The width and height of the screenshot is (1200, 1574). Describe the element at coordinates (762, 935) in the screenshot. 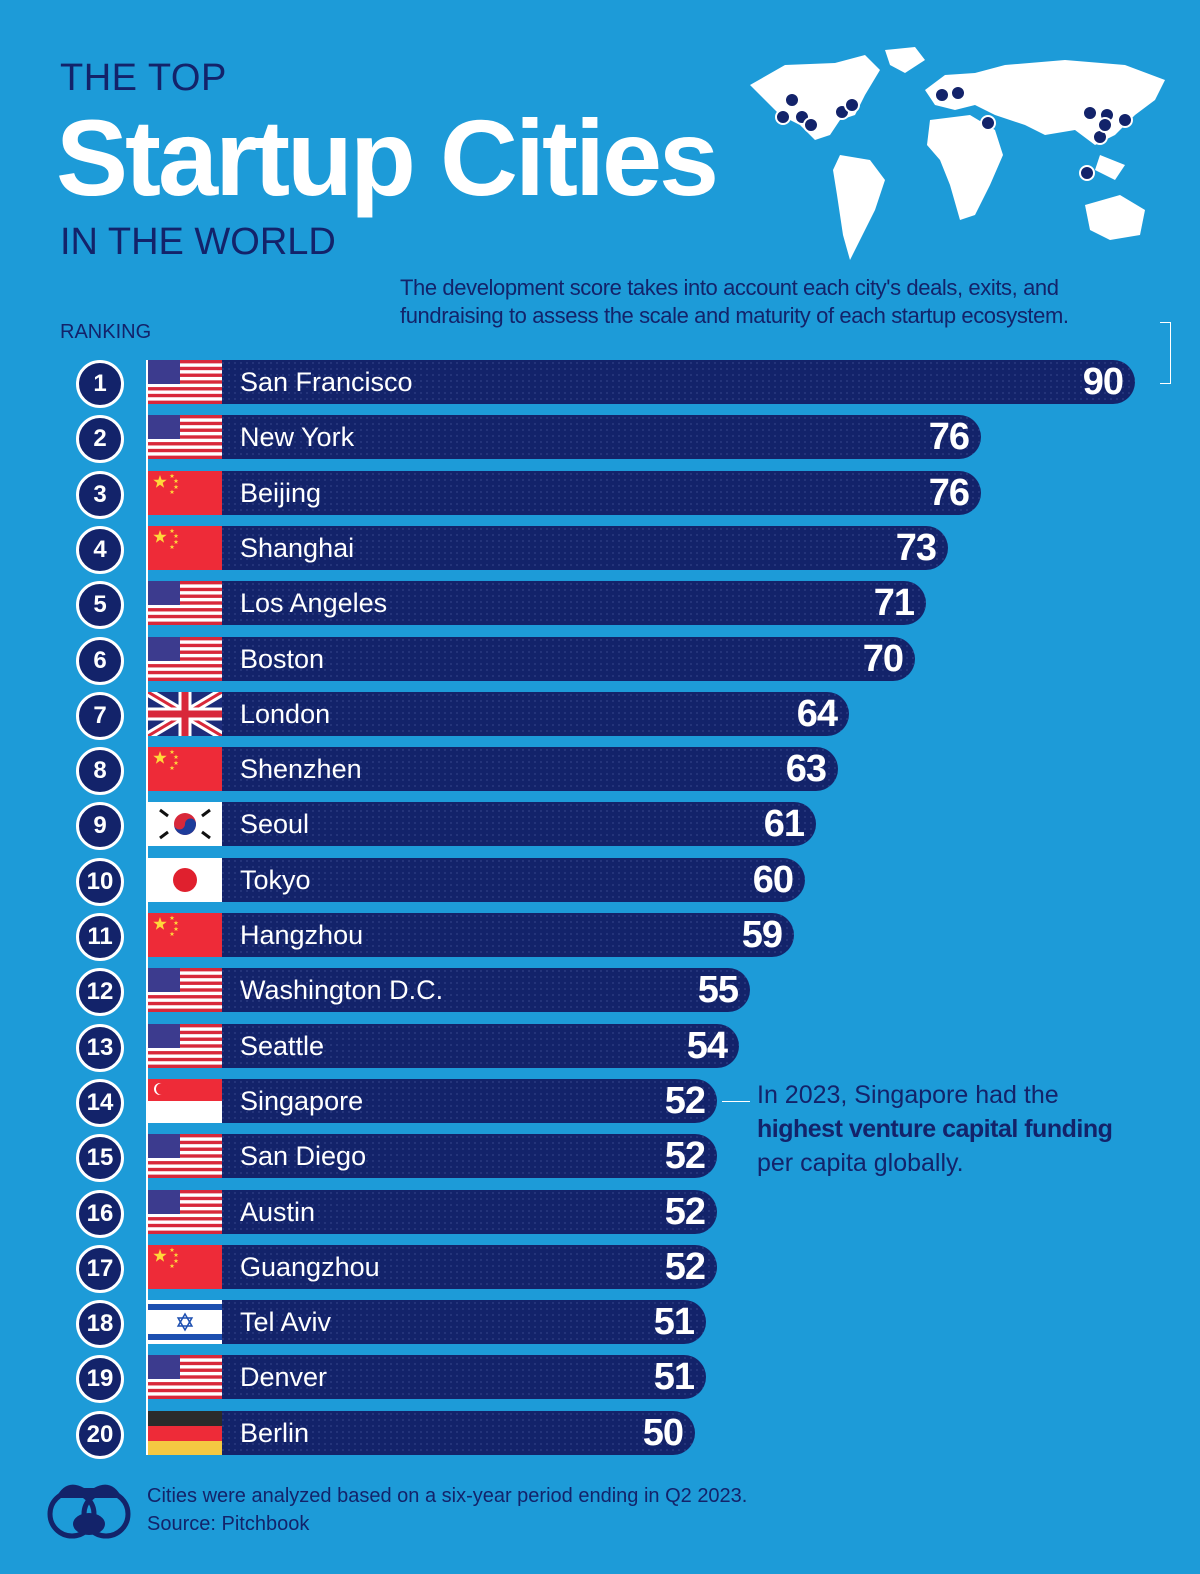

I see `value-label: 59` at that location.